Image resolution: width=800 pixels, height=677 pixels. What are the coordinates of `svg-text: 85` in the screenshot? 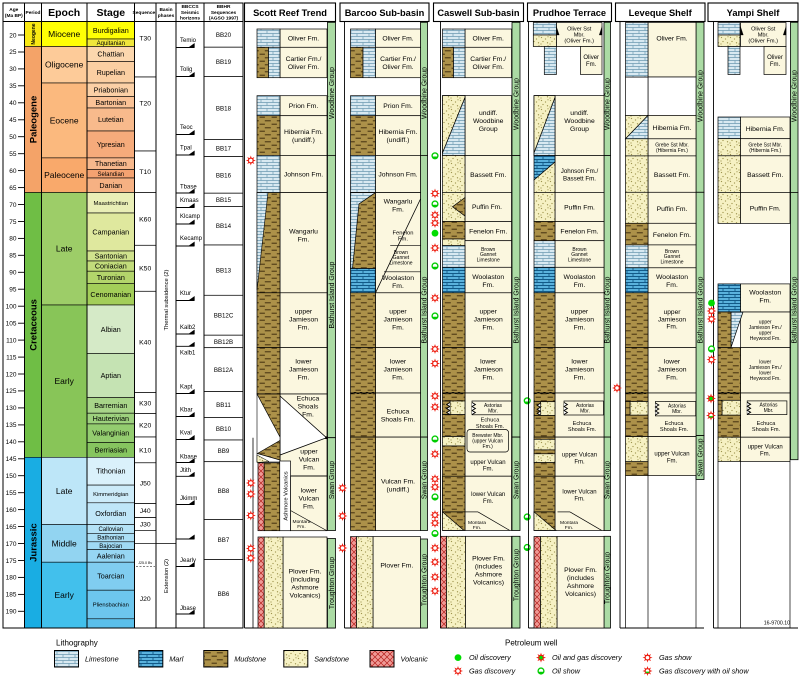 It's located at (13, 256).